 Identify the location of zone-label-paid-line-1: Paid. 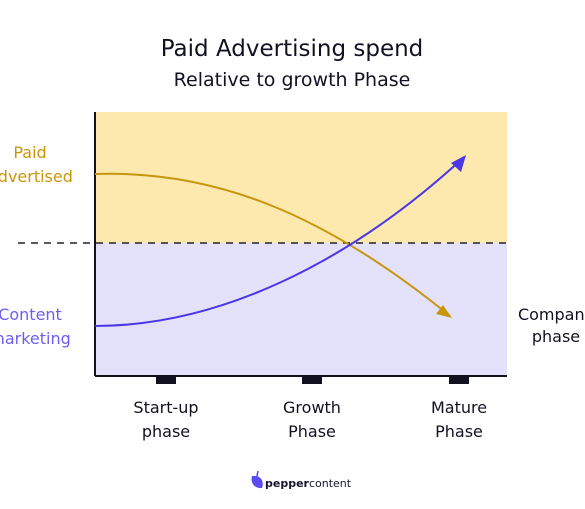
(29, 152).